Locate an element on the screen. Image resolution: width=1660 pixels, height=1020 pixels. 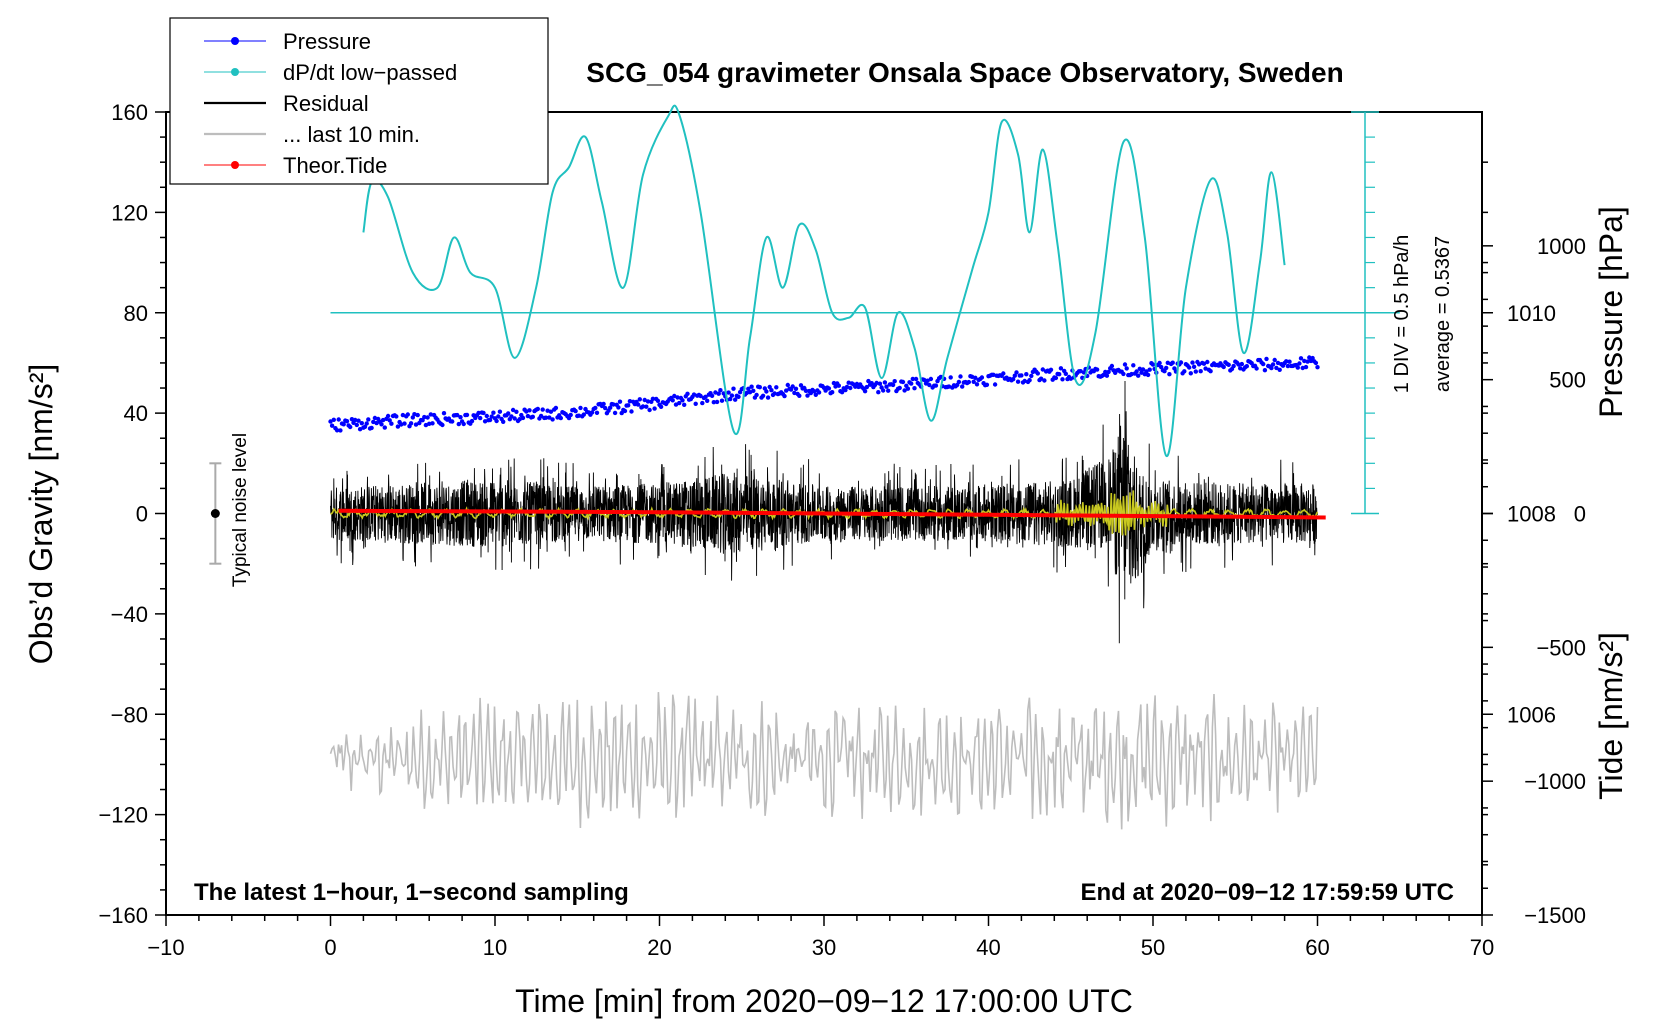
x-tick-label: 0 is located at coordinates (330, 947).